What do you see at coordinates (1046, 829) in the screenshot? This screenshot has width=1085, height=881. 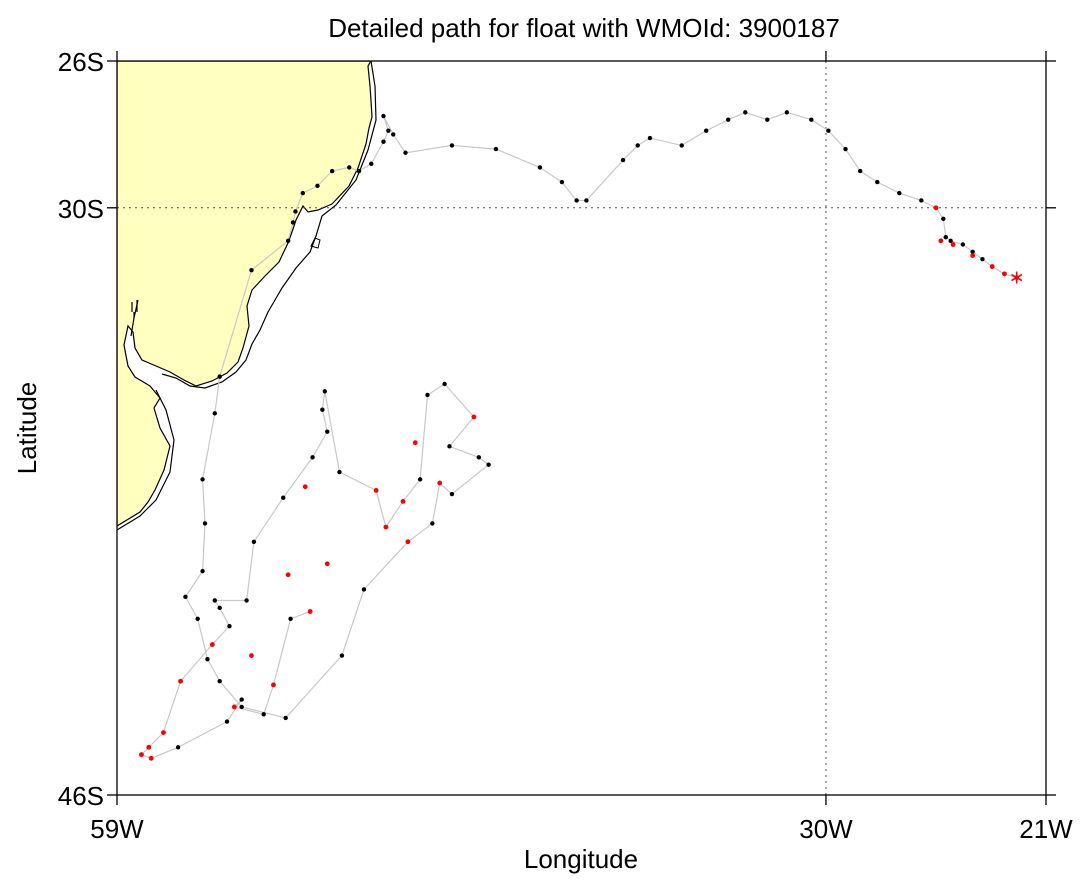 I see `x-tick-label-21w: 21W` at bounding box center [1046, 829].